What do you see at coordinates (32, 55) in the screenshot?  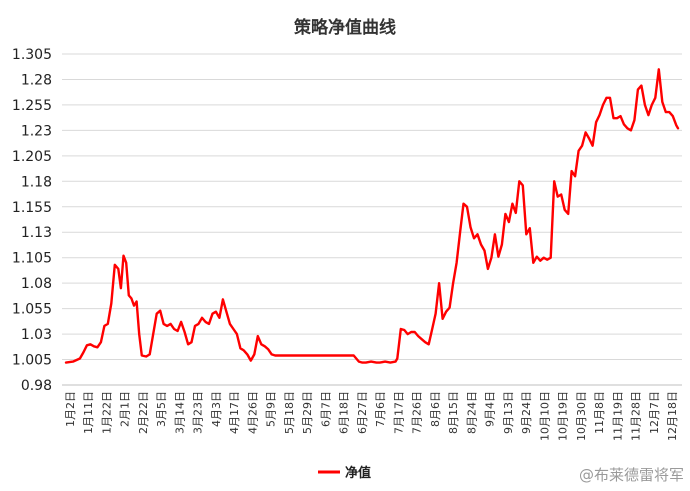 I see `y-tick-label: 1.305` at bounding box center [32, 55].